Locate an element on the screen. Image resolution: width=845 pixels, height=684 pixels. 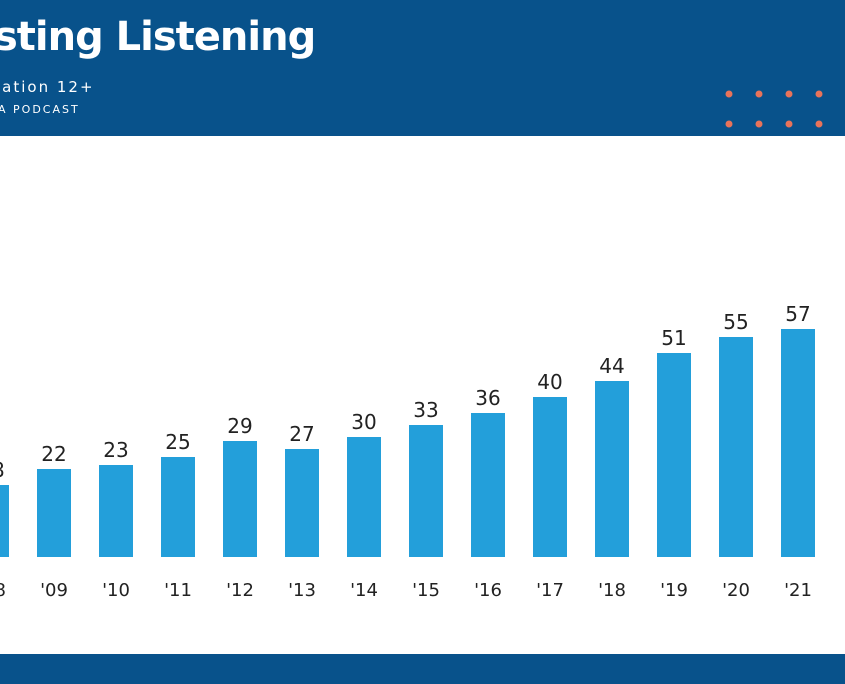
x-tick-label: '21 is located at coordinates (798, 590).